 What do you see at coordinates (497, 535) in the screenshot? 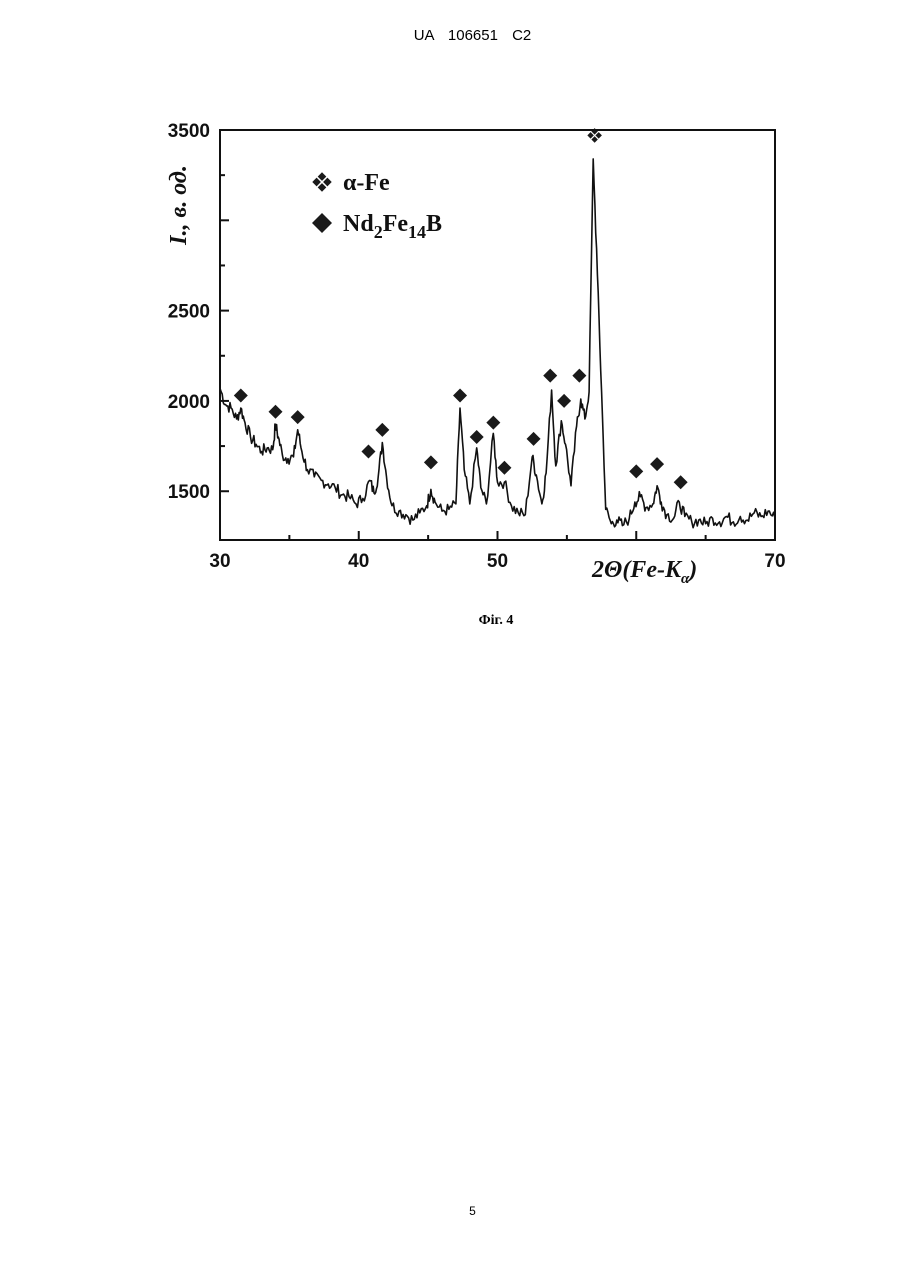
I see `x-tick-marks` at bounding box center [497, 535].